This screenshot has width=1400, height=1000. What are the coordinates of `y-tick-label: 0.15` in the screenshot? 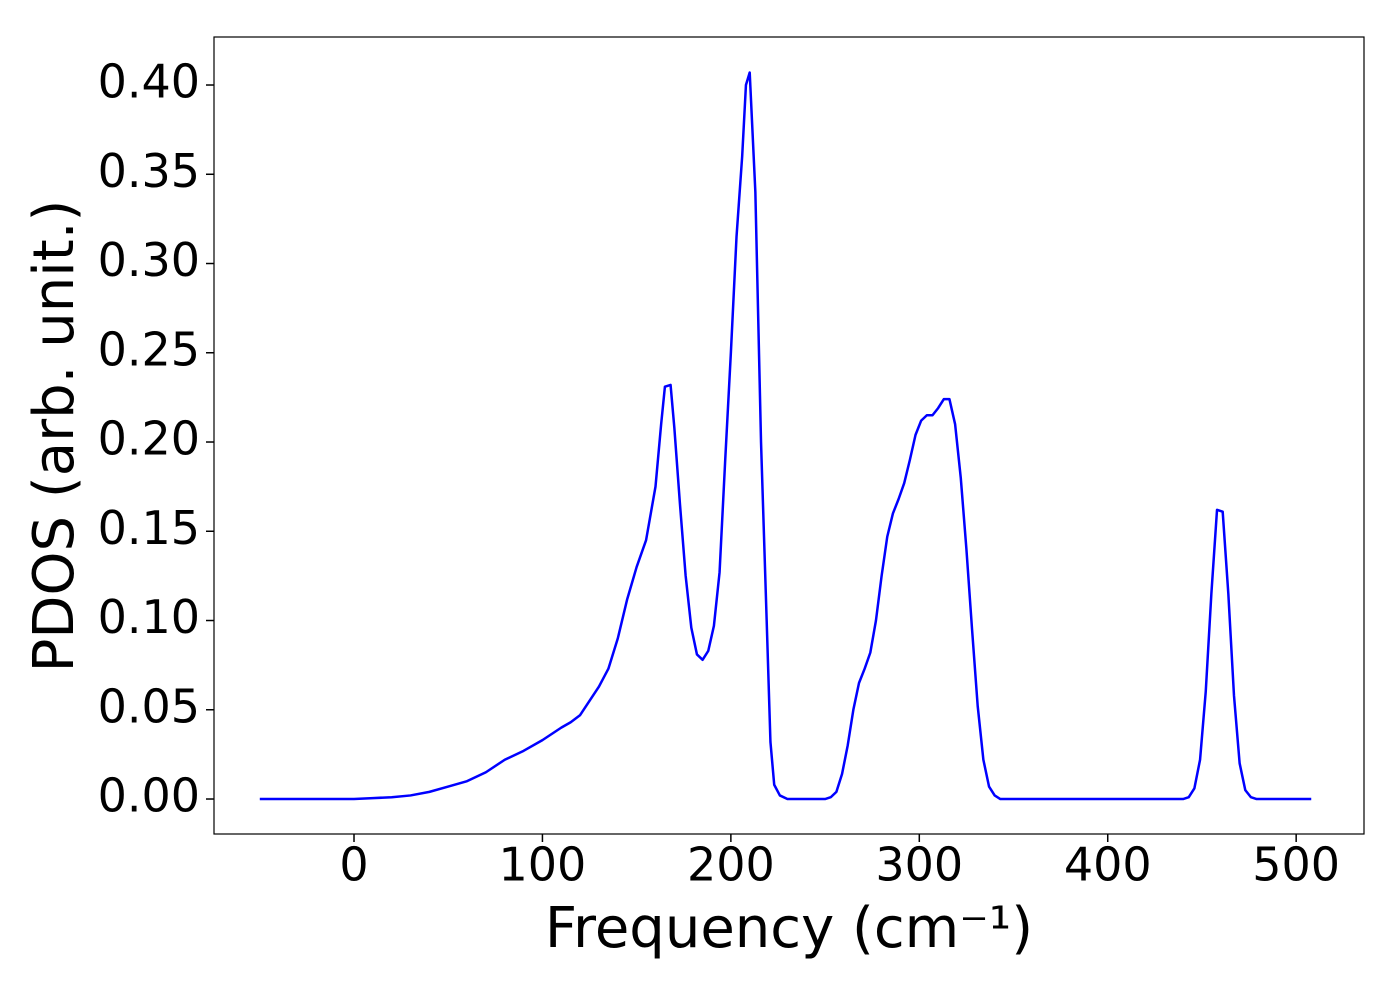 It's located at (149, 528).